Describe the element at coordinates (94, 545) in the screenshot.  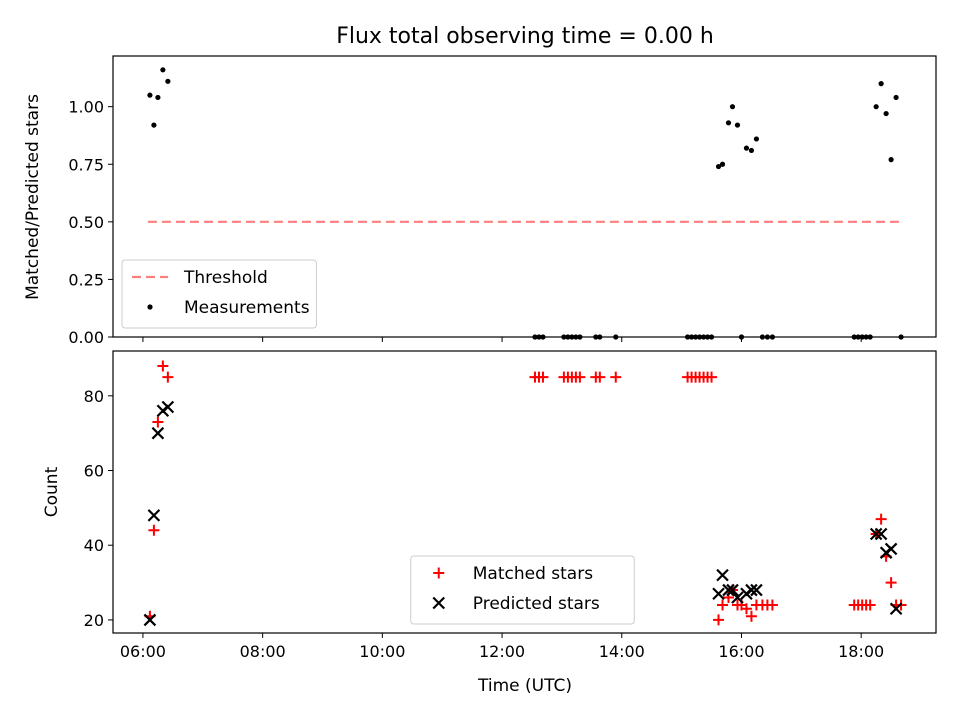
I see `count-y-tick-label: 40` at that location.